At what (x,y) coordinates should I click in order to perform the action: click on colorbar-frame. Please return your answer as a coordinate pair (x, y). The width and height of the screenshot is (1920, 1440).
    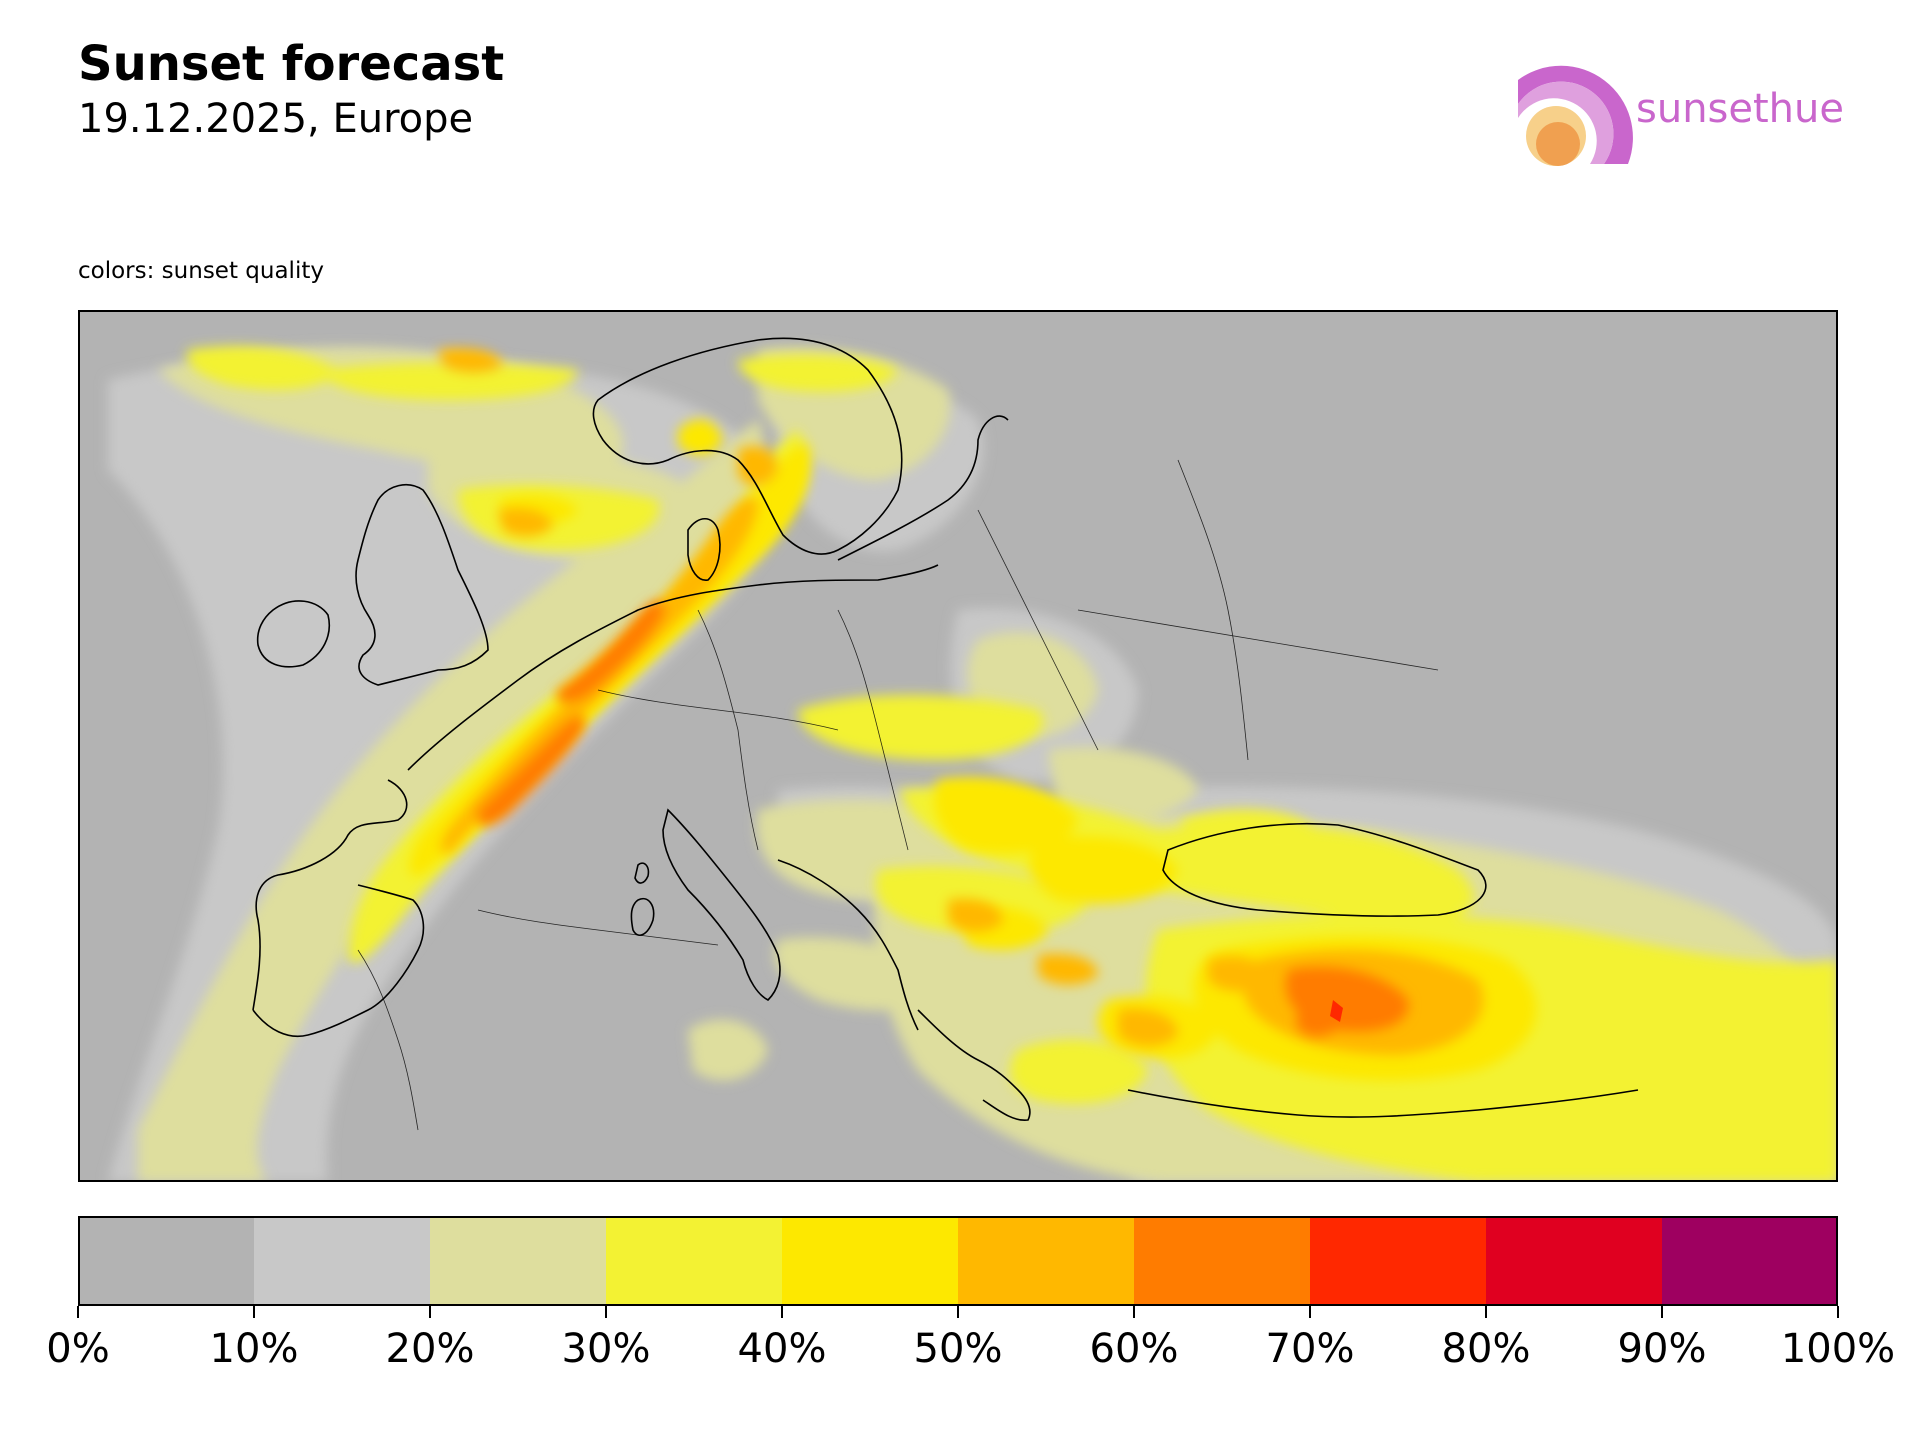
    Looking at the image, I should click on (958, 1261).